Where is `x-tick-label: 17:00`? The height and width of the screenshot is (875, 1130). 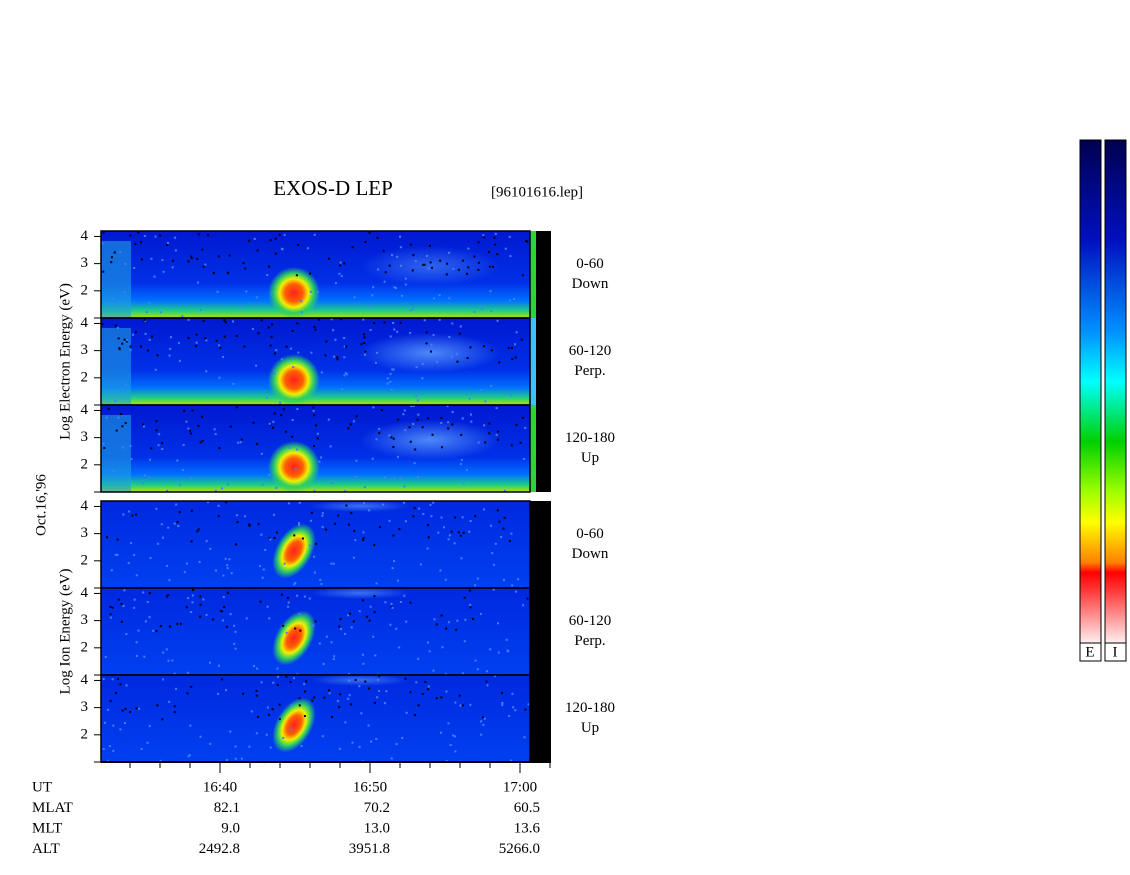
x-tick-label: 17:00 is located at coordinates (520, 787).